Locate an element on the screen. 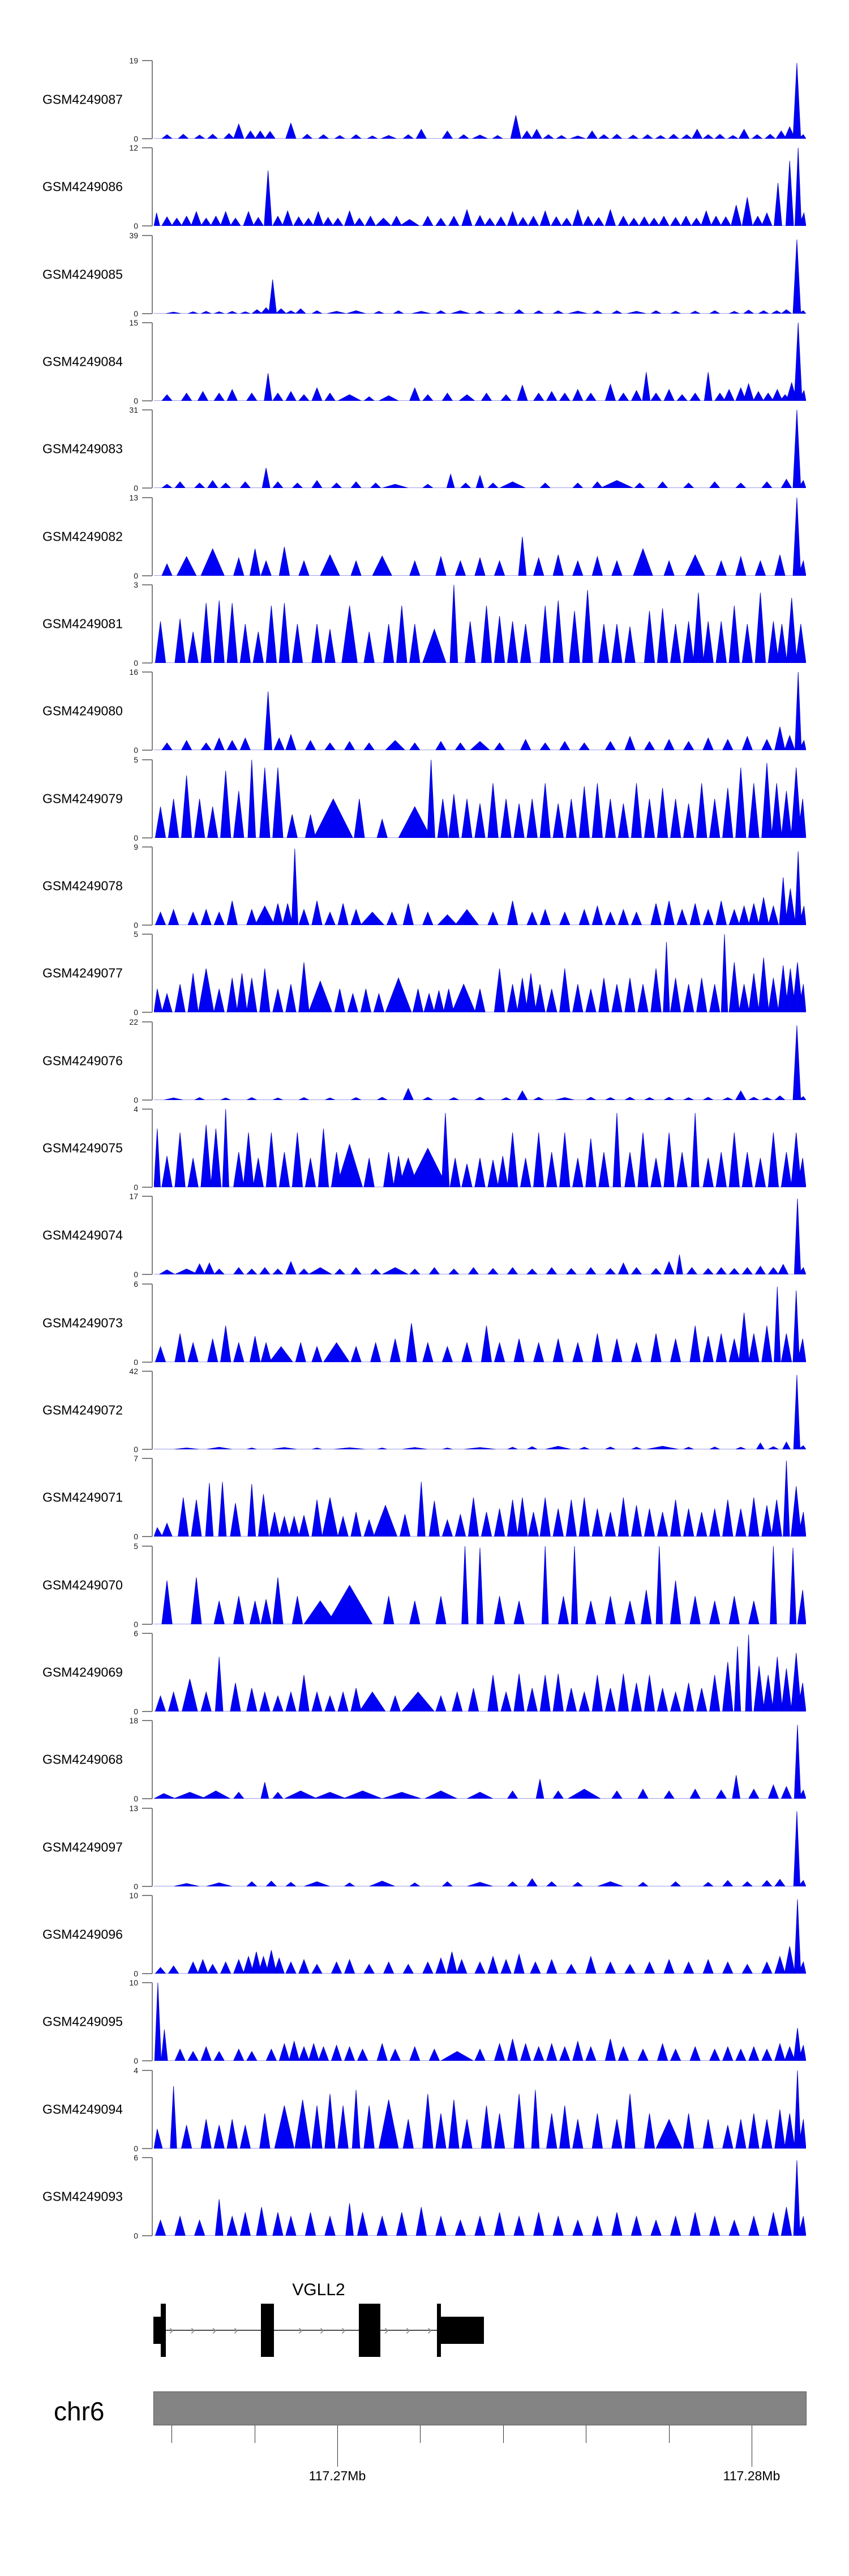 This screenshot has height=2576, width=849. data-track: GSM4249097 13 0 is located at coordinates (424, 1847).